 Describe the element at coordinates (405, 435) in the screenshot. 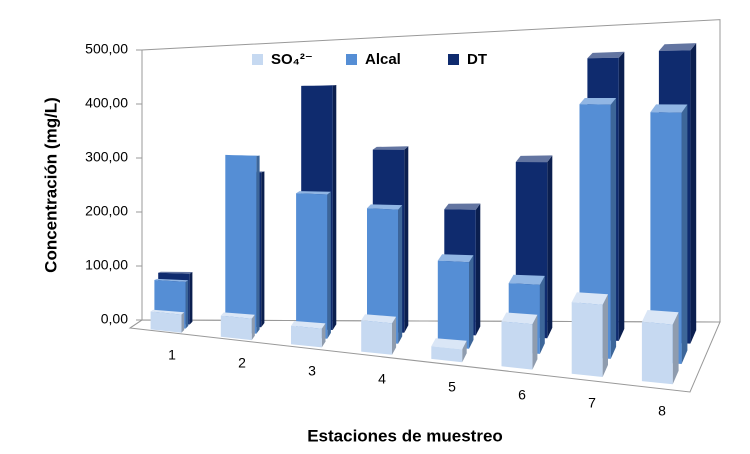

I see `x-axis-title: Estaciones de muestreo` at that location.